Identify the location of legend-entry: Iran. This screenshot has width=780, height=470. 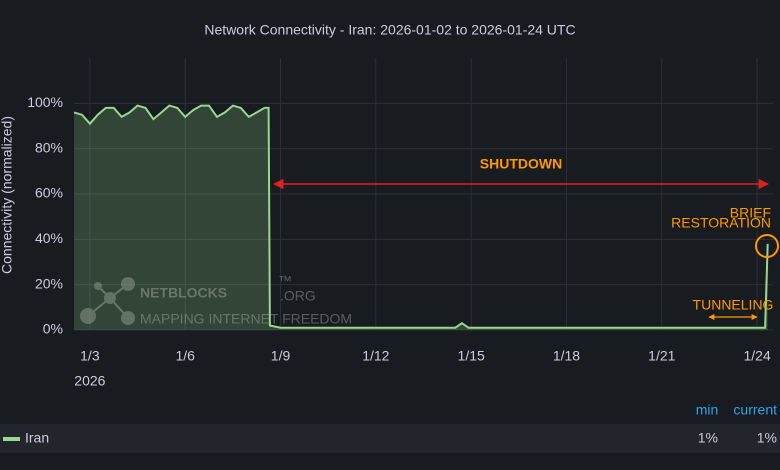
(37, 438).